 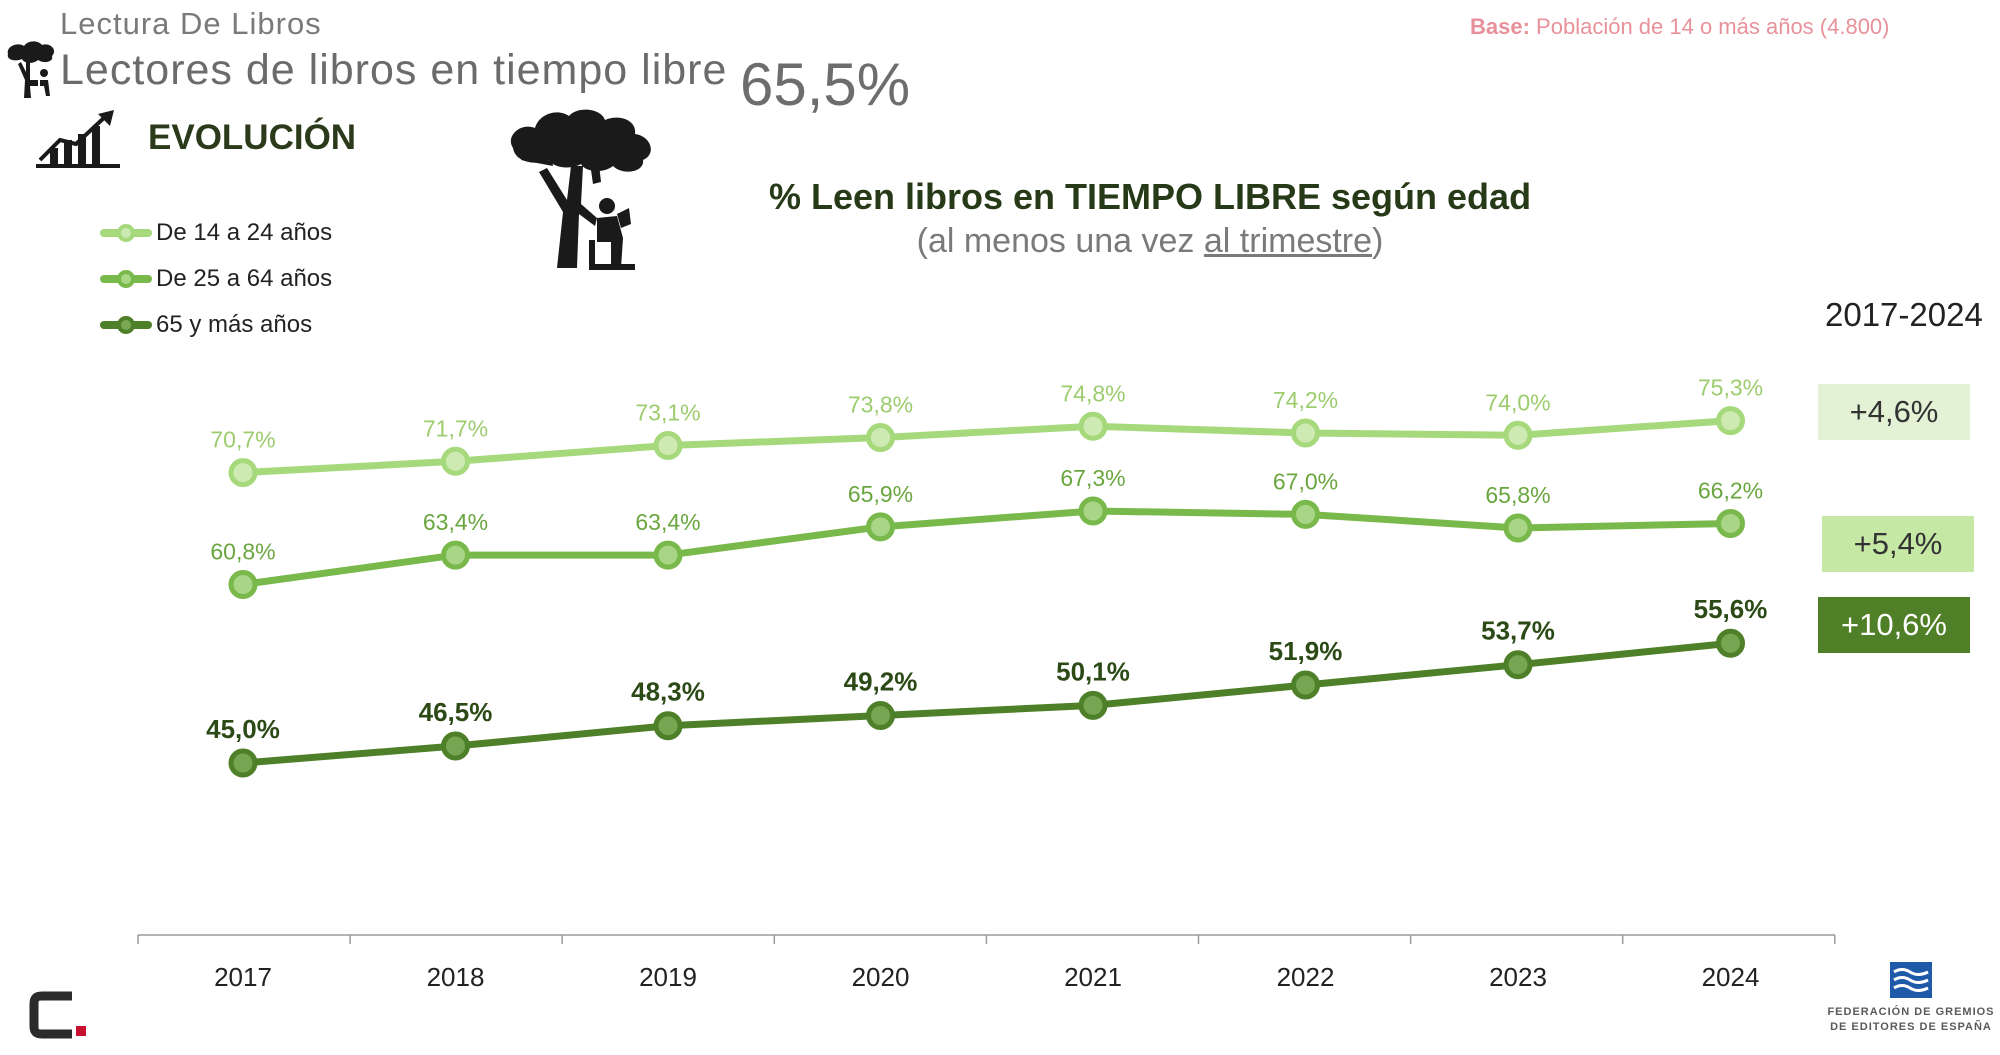 What do you see at coordinates (1894, 412) in the screenshot?
I see `change-badge-14-24: +4,6%` at bounding box center [1894, 412].